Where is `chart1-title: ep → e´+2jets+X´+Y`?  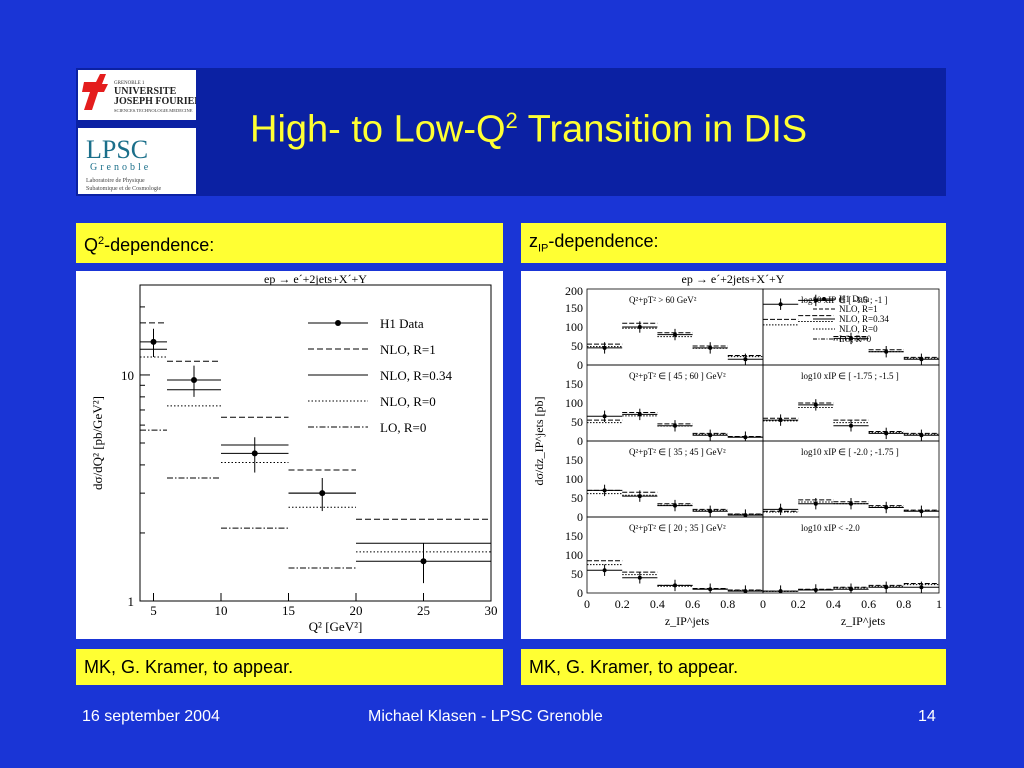
chart1-title: ep → e´+2jets+X´+Y is located at coordinates (315, 279).